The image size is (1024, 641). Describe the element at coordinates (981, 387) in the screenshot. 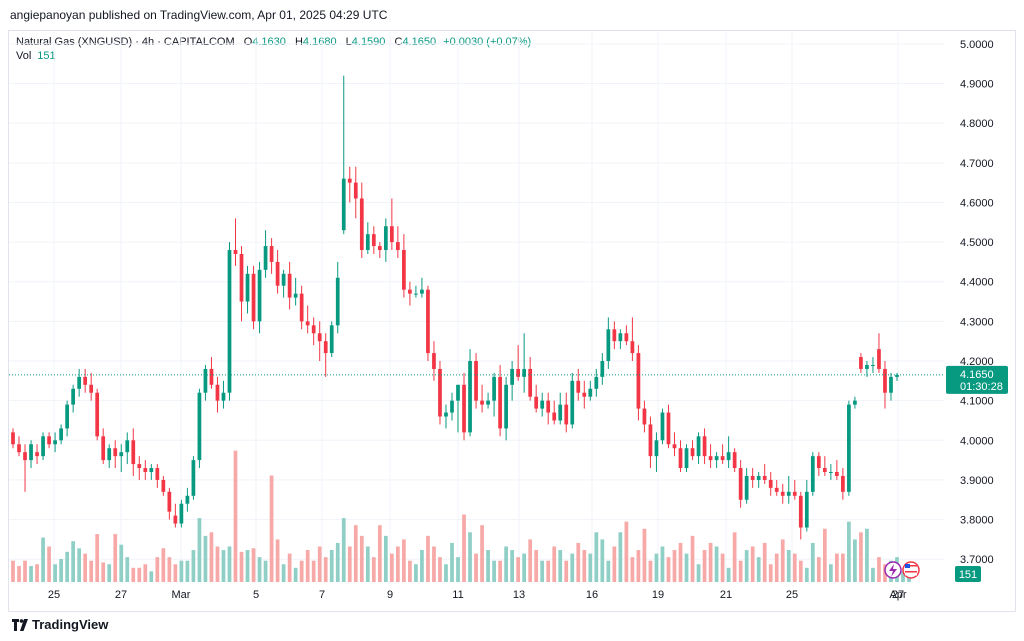

I see `countdown-label: 01:30:28` at that location.